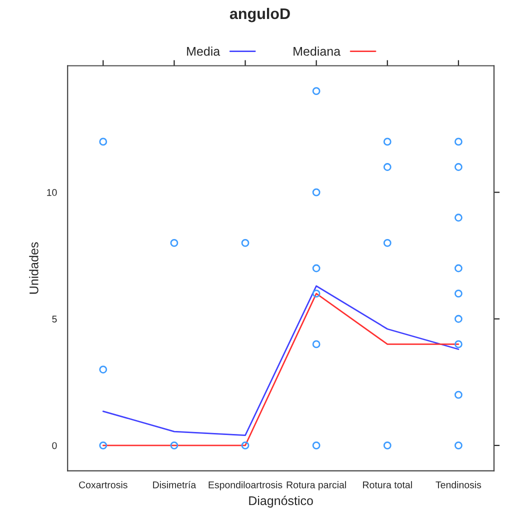  I want to click on y-tick-label: 5, so click(54, 319).